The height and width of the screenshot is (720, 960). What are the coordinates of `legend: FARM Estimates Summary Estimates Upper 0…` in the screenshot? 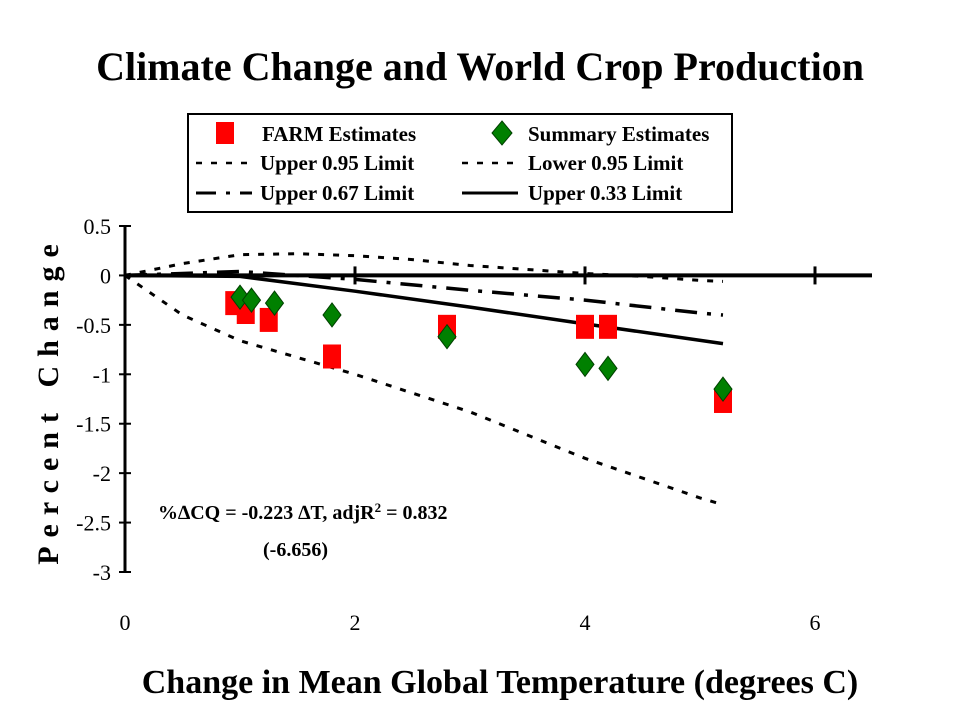 It's located at (460, 163).